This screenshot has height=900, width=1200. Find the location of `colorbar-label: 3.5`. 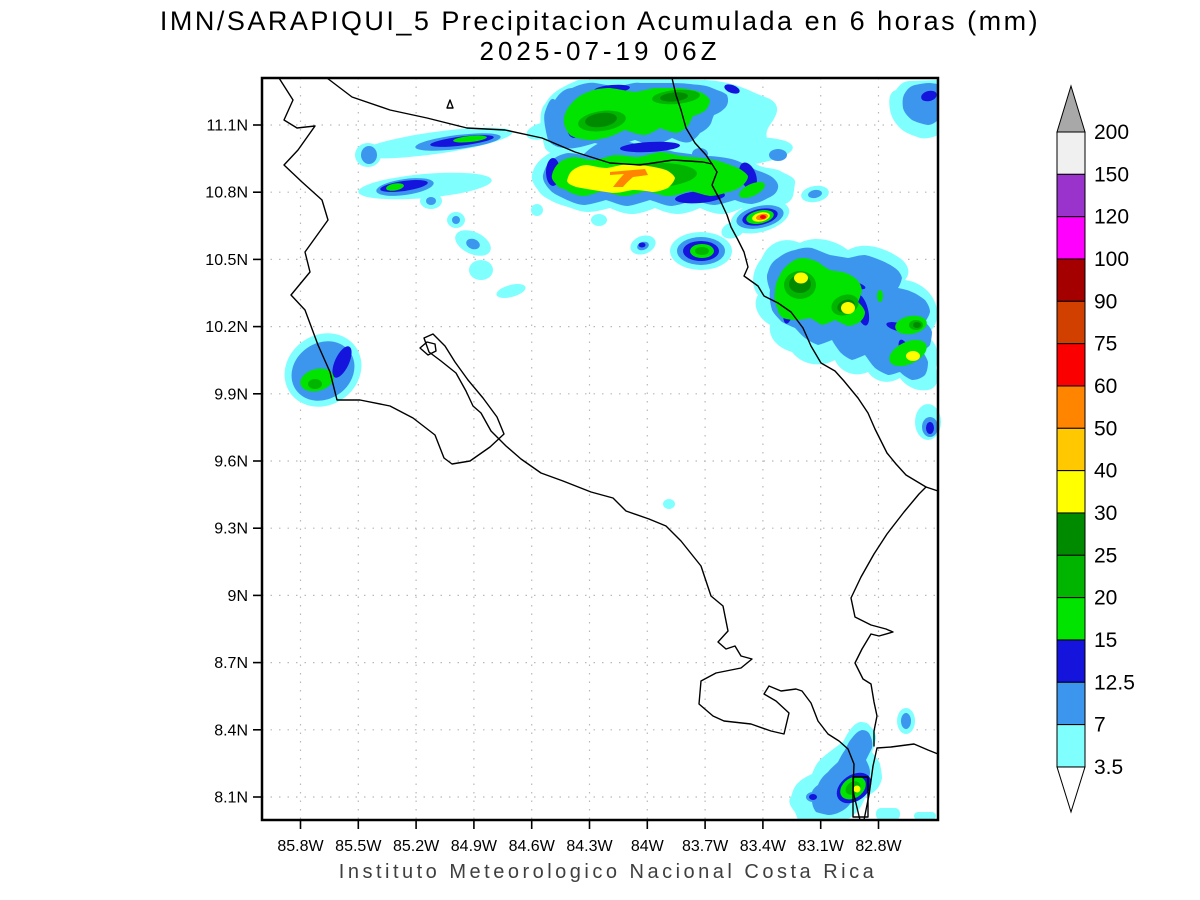

colorbar-label: 3.5 is located at coordinates (1108, 767).